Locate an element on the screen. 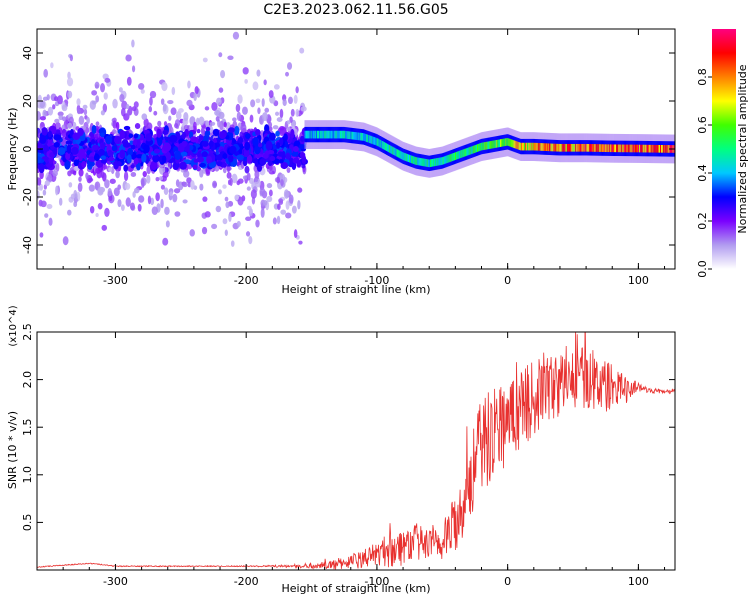  snr-y-tick-label: 2.5 is located at coordinates (27, 332).